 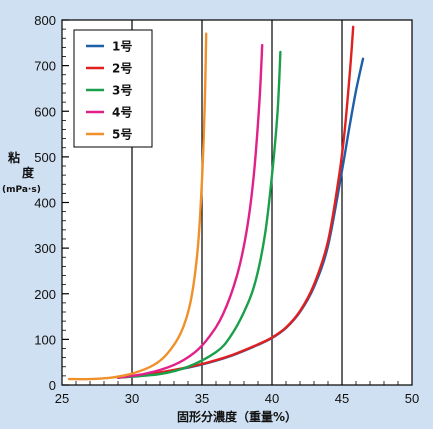 I want to click on y-axis-label-char-2: 度, so click(x=28, y=172).